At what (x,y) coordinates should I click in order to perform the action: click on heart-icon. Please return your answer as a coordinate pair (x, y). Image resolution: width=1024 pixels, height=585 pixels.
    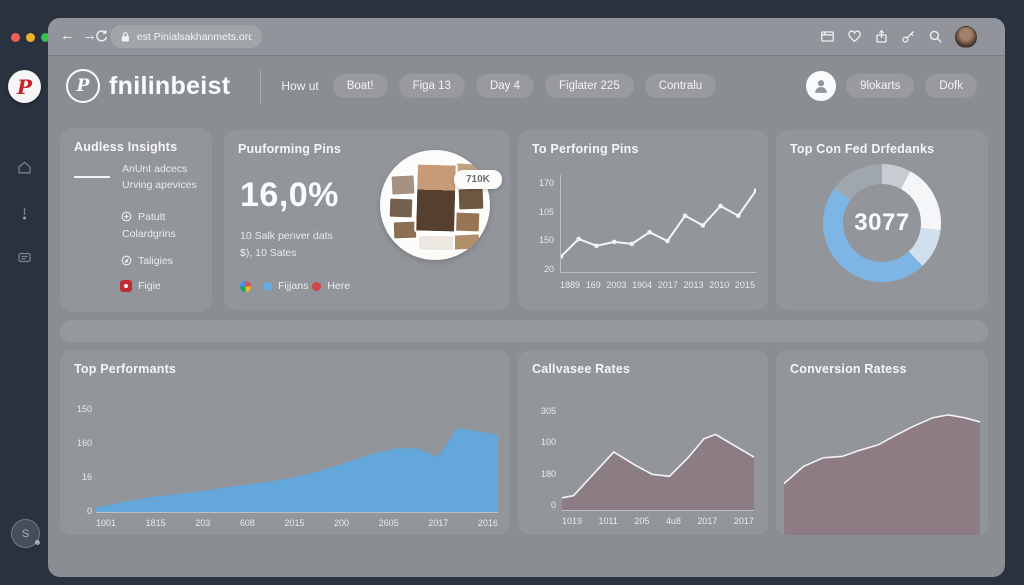
    Looking at the image, I should click on (854, 36).